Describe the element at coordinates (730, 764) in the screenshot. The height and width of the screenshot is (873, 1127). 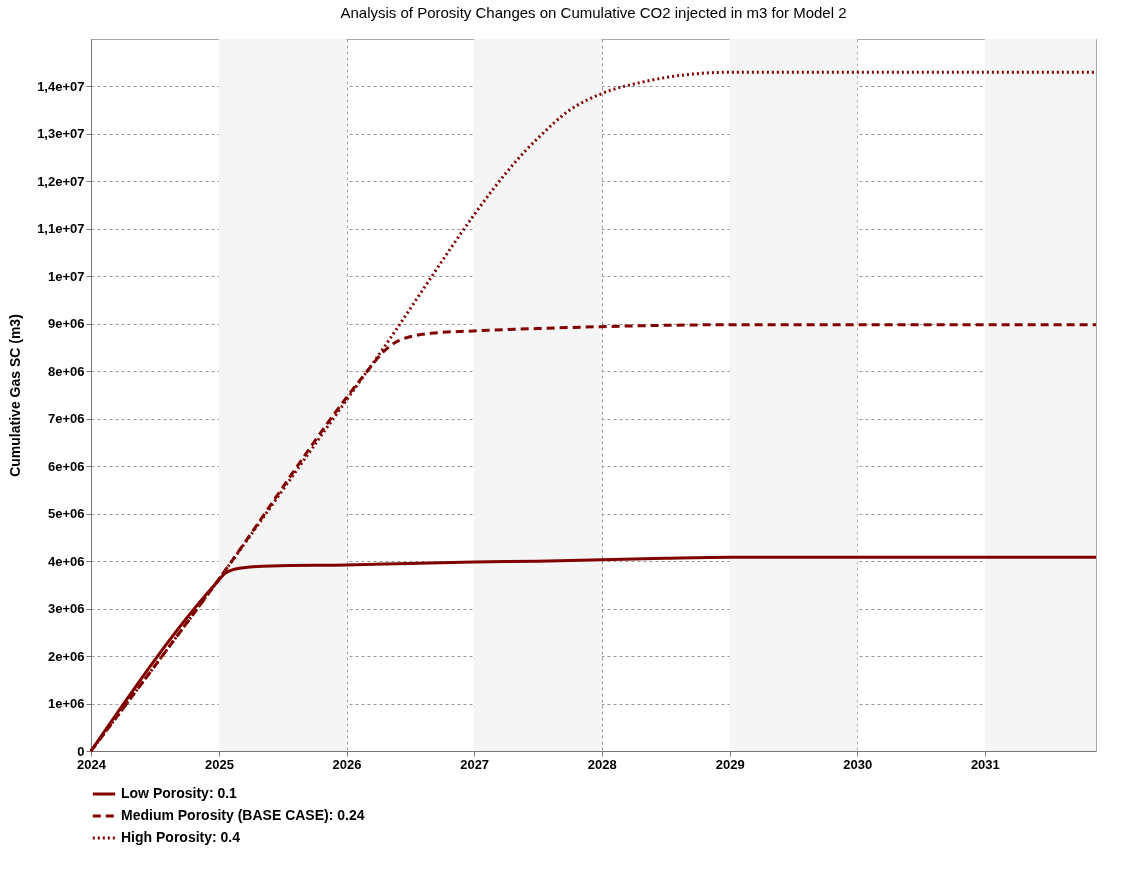
I see `x-tick-label: 2029` at that location.